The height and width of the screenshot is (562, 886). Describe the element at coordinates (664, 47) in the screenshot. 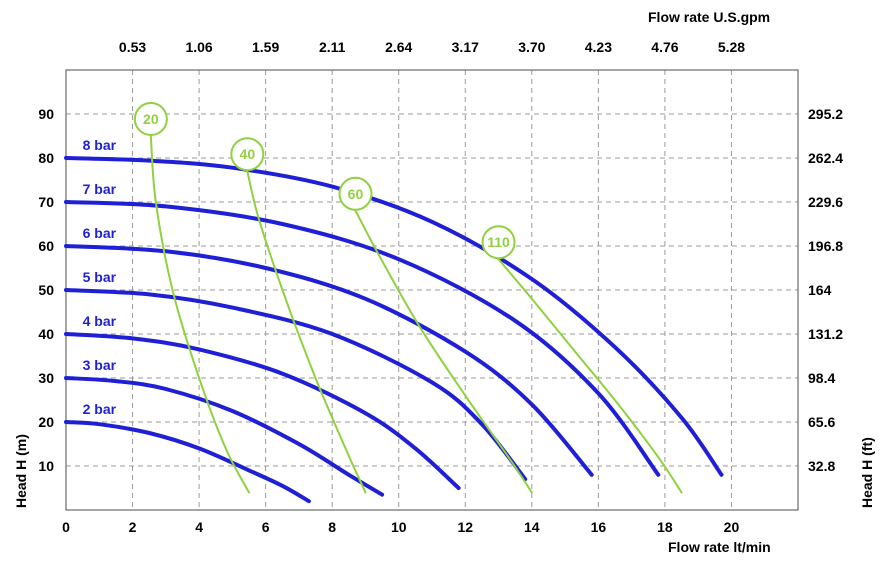

I see `x2-tick-label: 4.76` at that location.